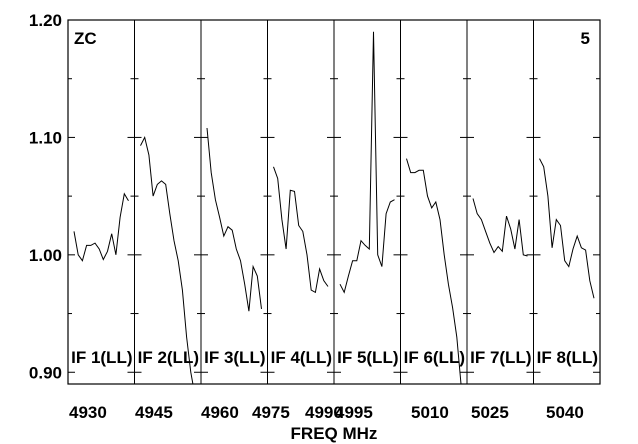  I want to click on series-label: IF 3(LL), so click(234, 357).